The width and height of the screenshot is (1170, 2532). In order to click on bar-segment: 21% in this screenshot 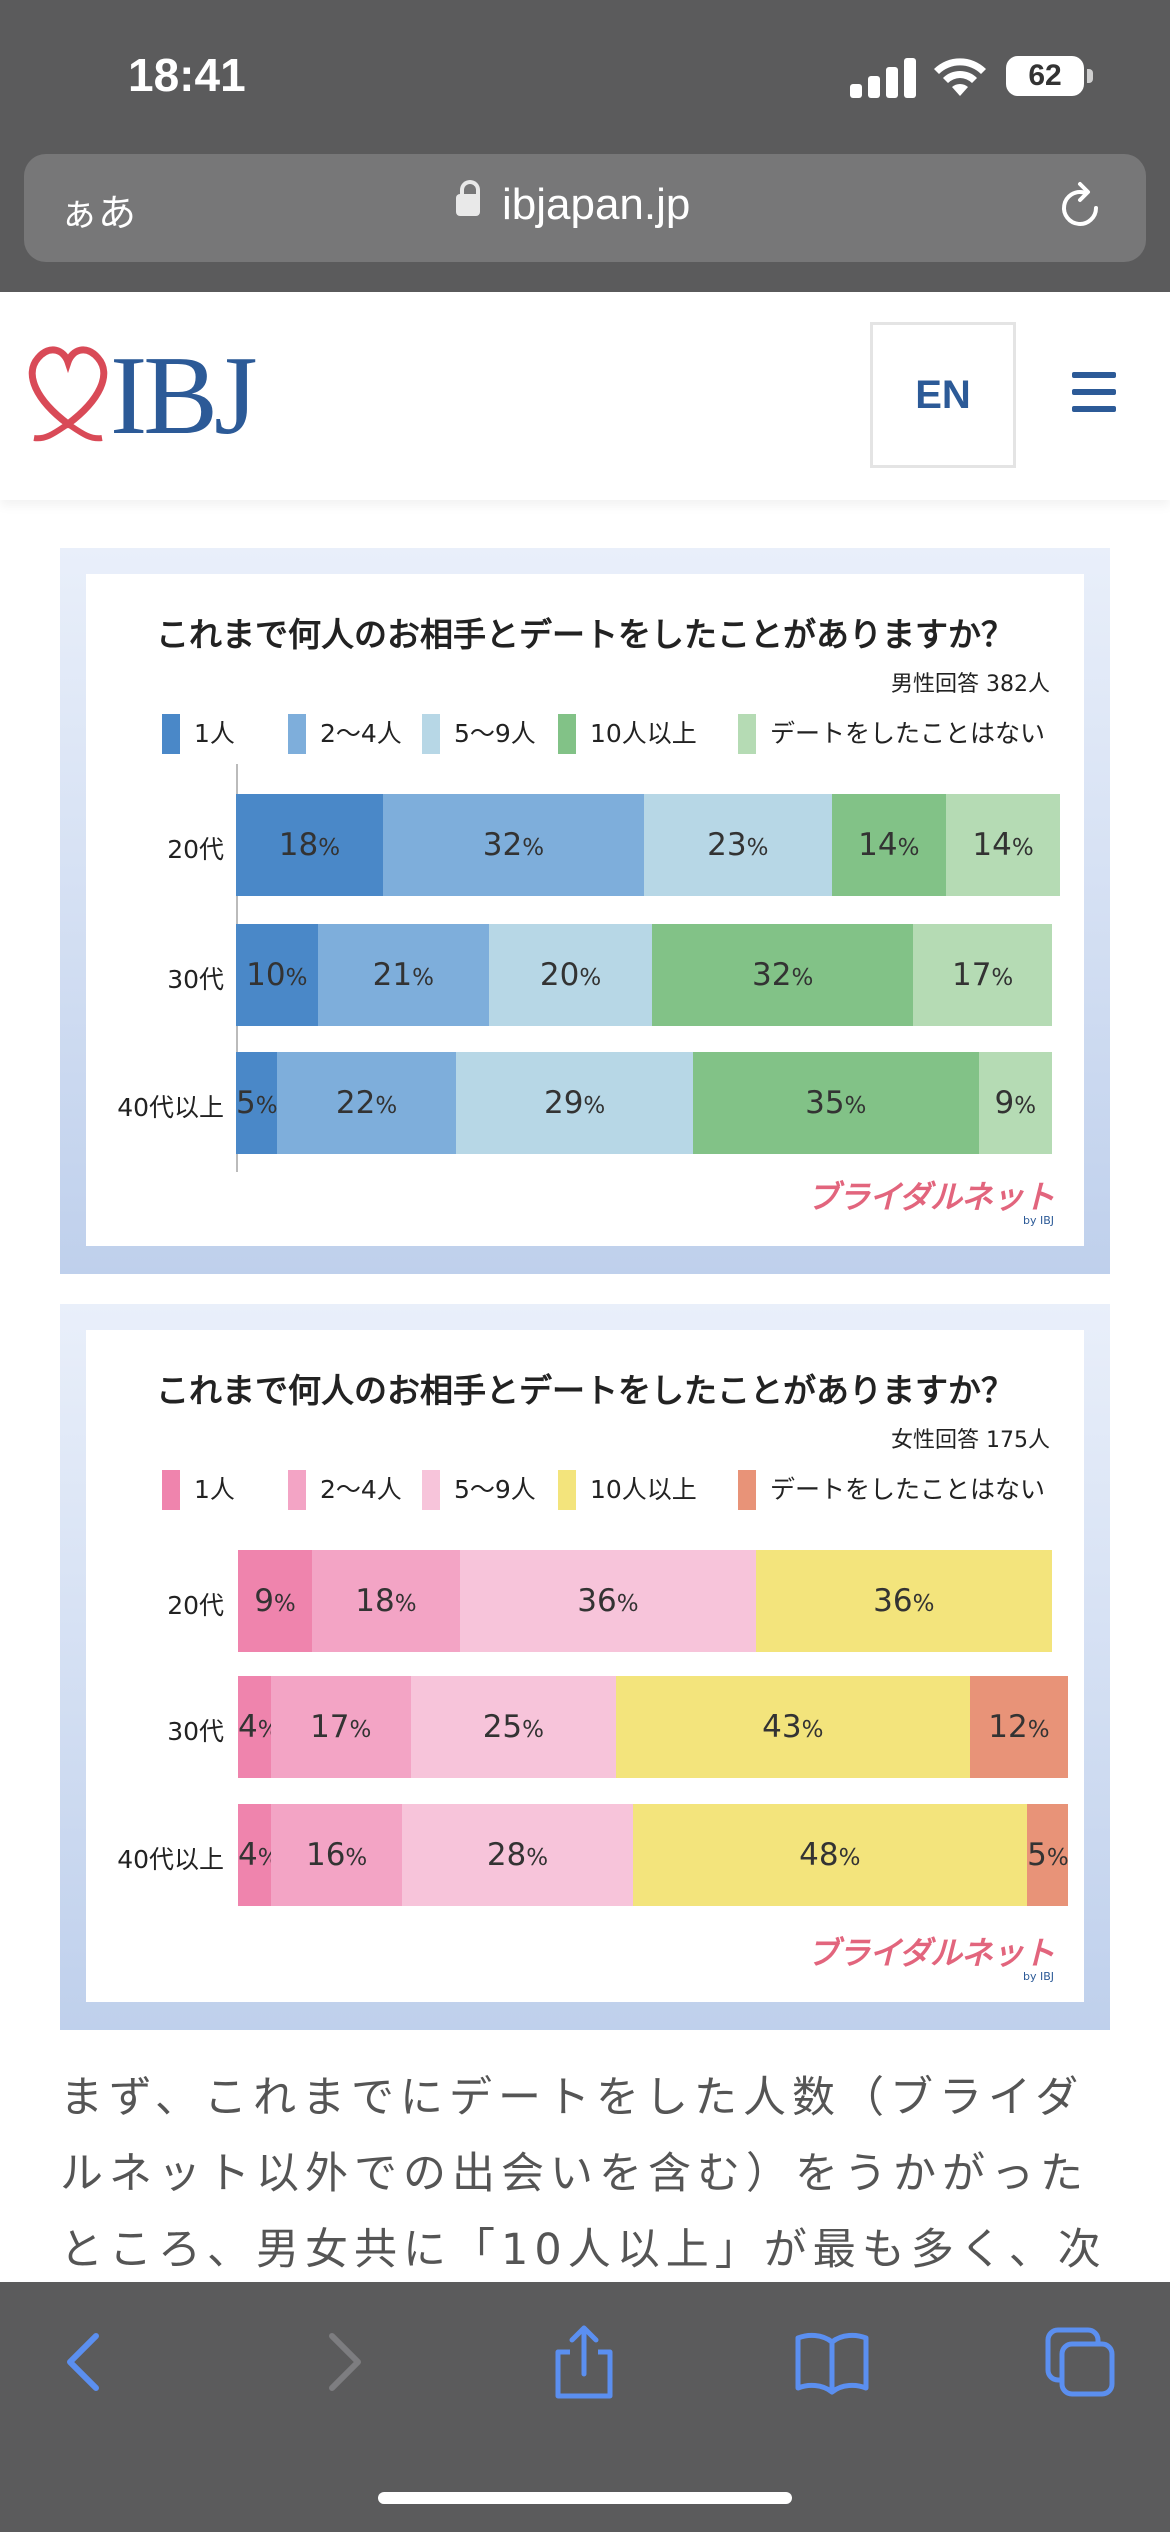, I will do `click(403, 975)`.